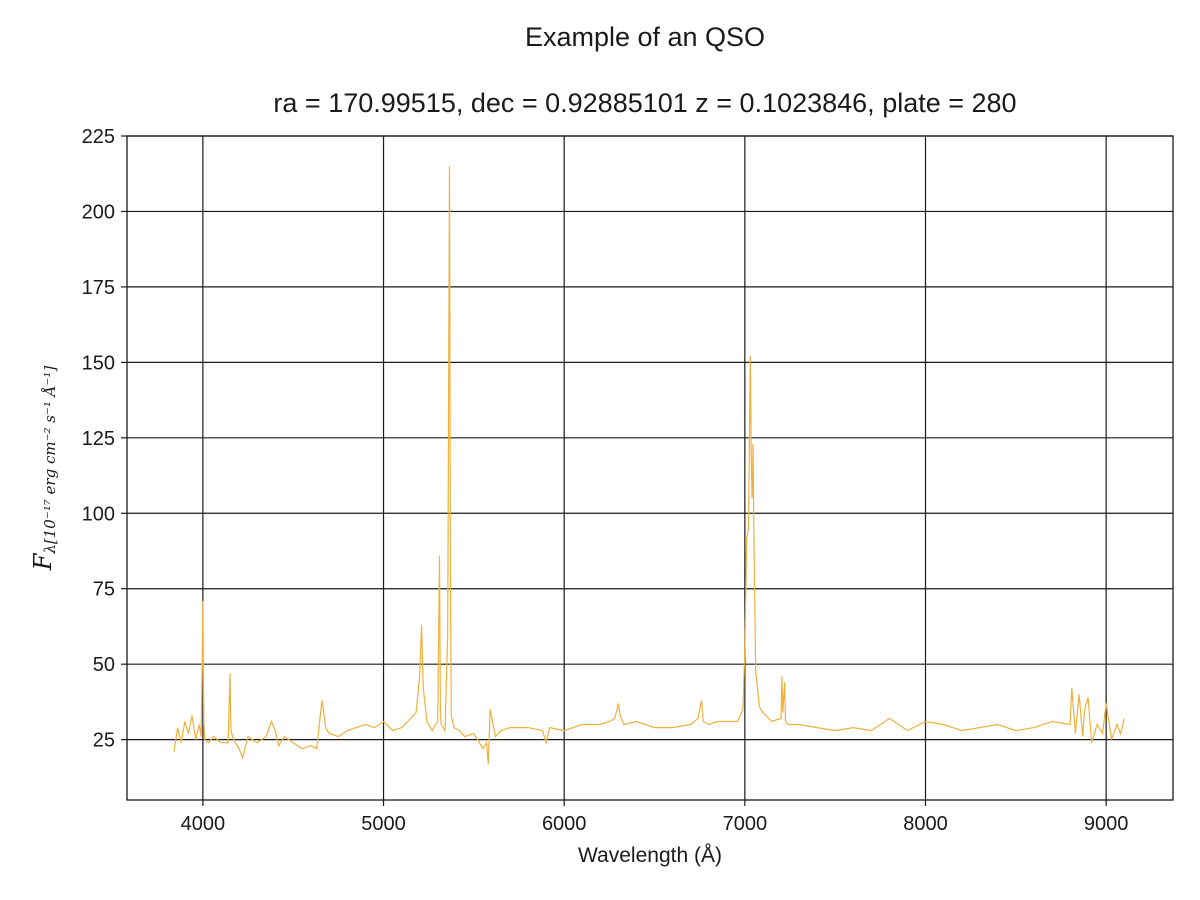 The height and width of the screenshot is (900, 1200). Describe the element at coordinates (43, 562) in the screenshot. I see `y-axis-label-main: F` at that location.